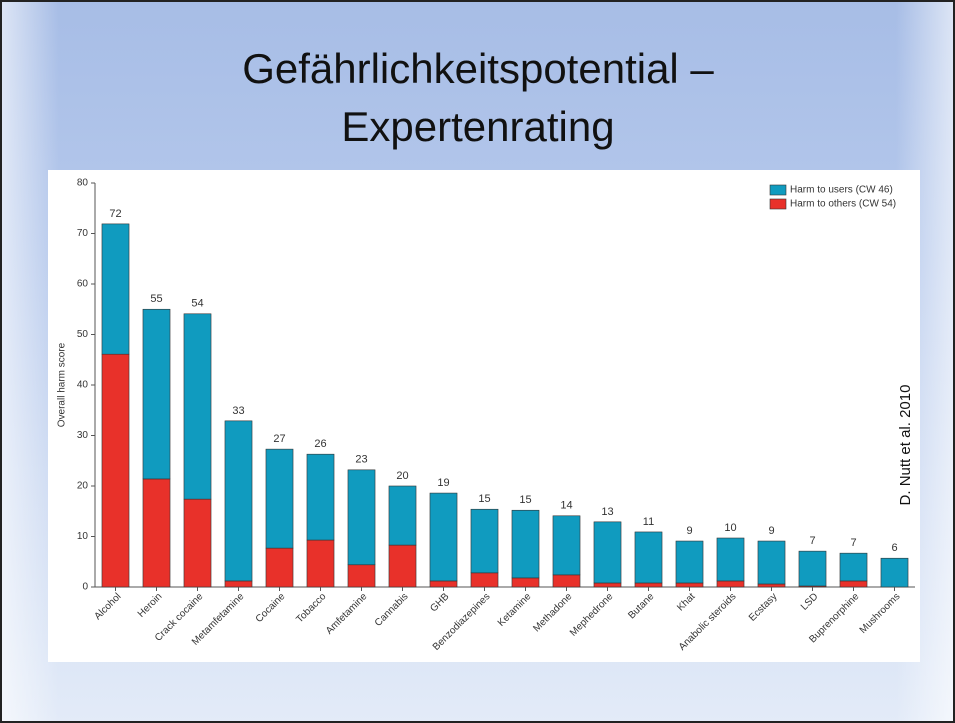 The width and height of the screenshot is (955, 723). Describe the element at coordinates (83, 486) in the screenshot. I see `y-tick-label: 20` at that location.